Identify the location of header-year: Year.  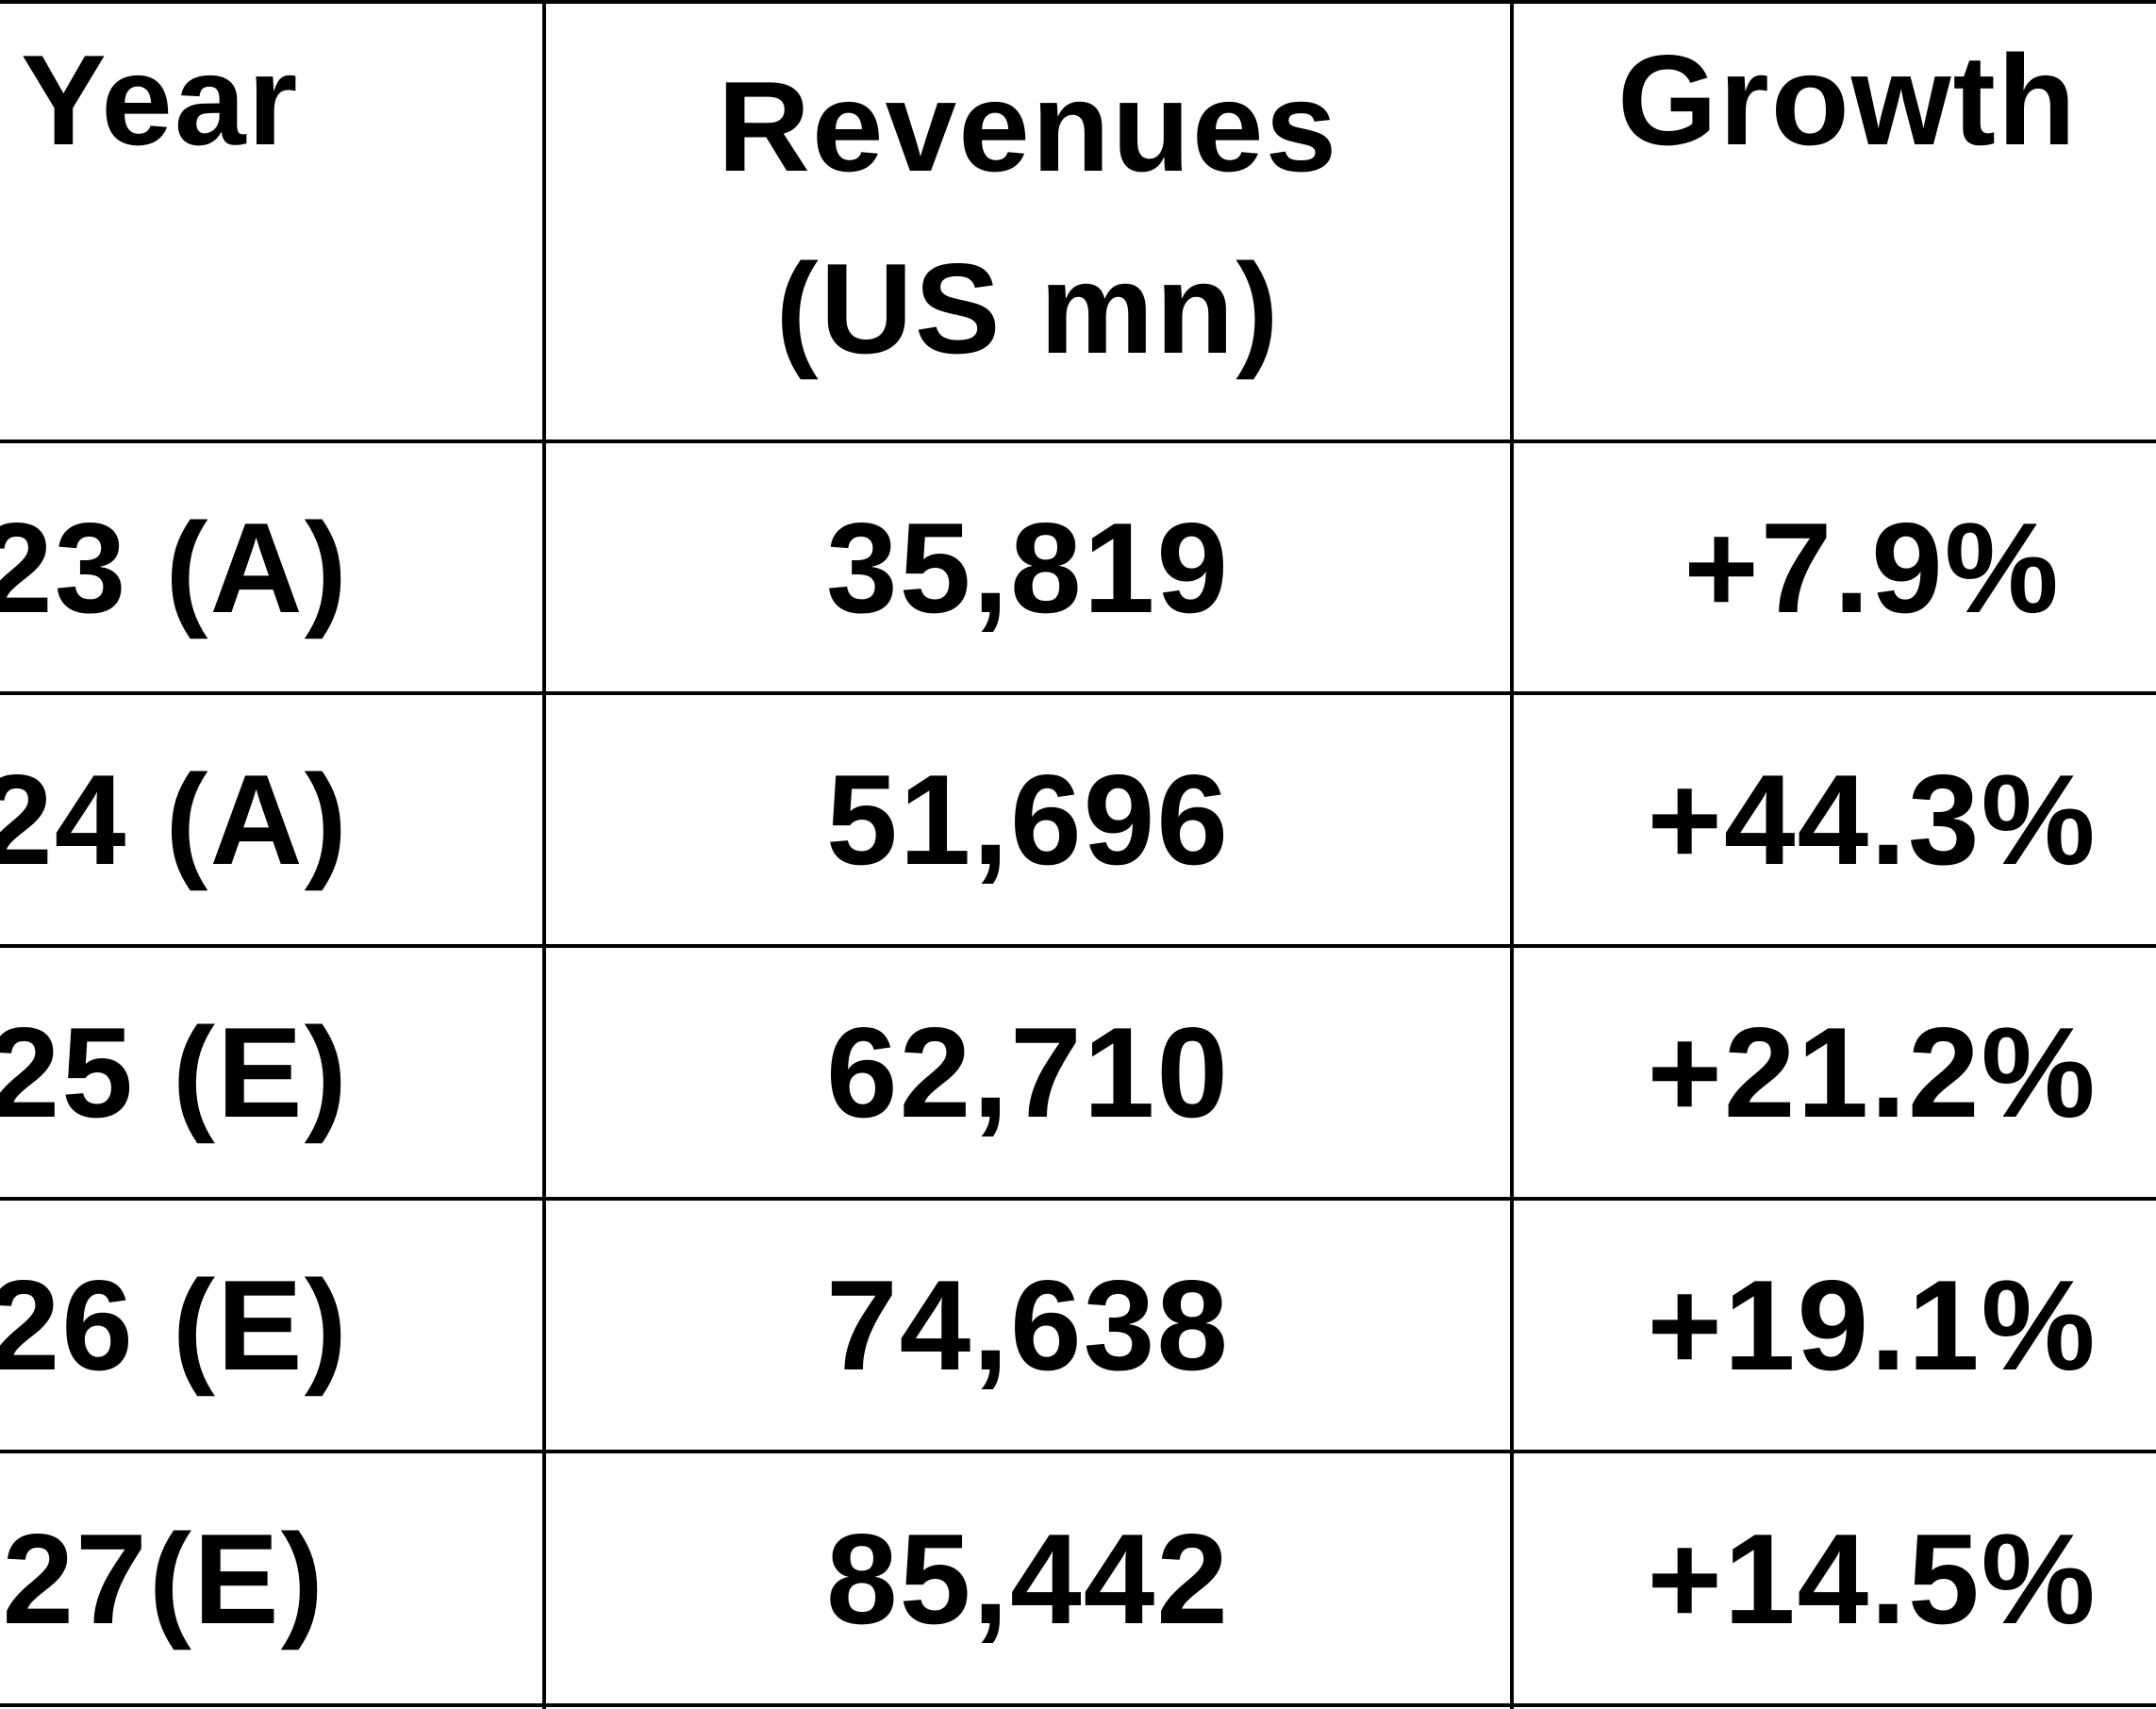
(275, 100).